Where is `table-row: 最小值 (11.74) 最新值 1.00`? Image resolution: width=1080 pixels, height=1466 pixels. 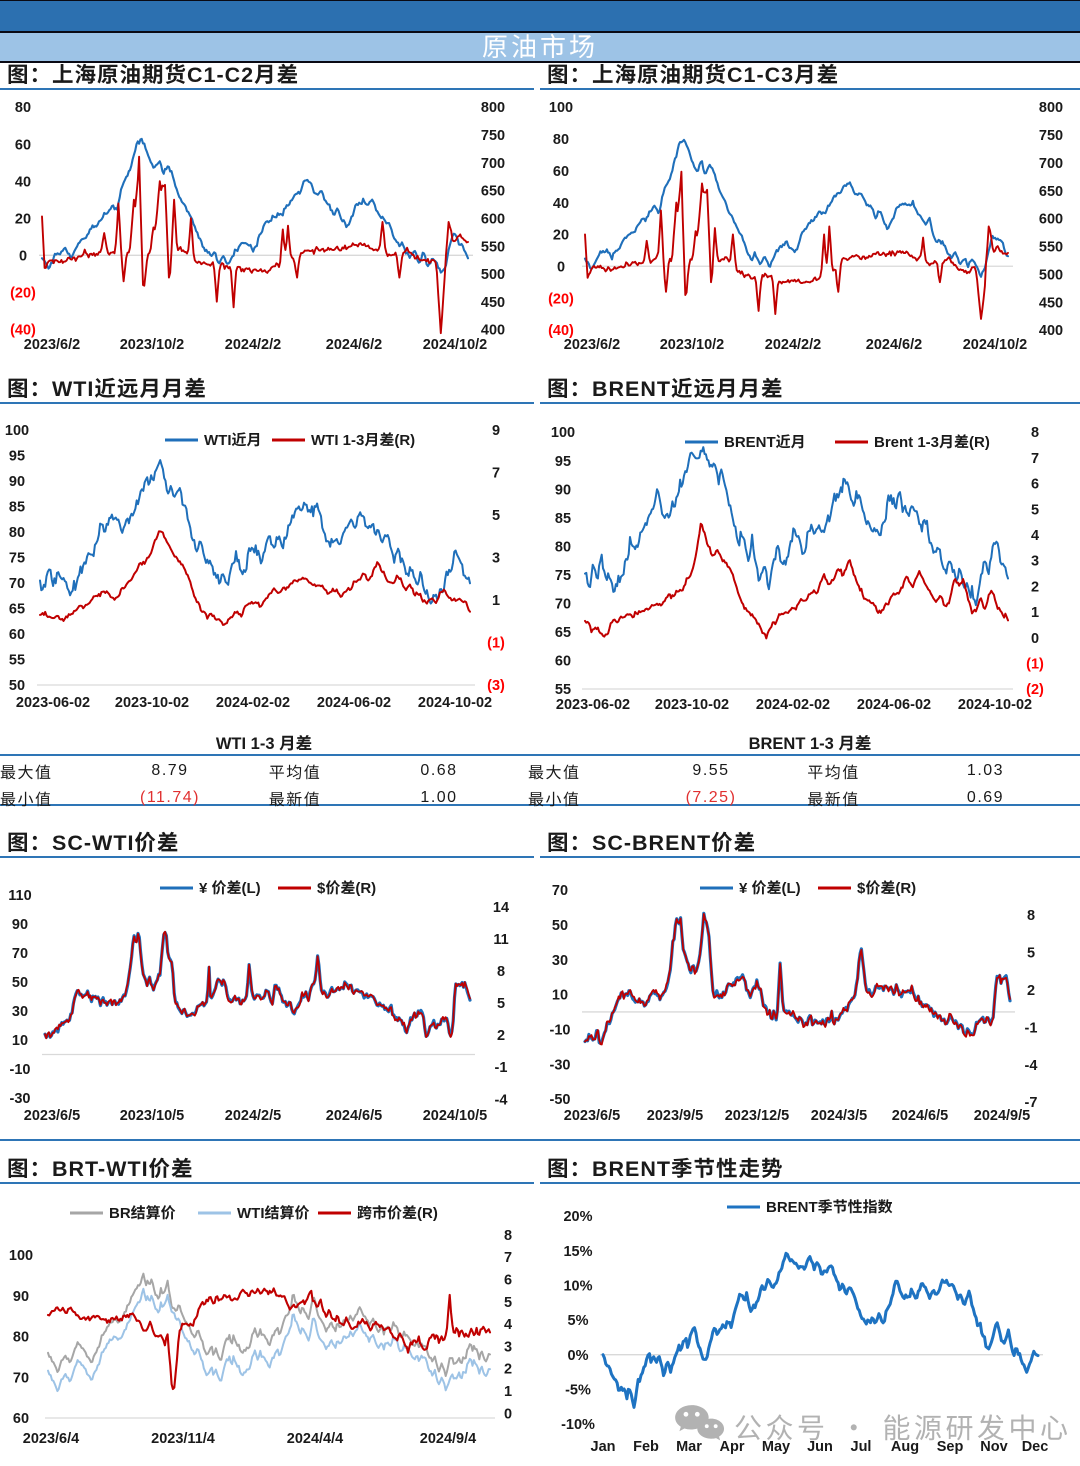
table-row: 最小值 (11.74) 最新值 1.00 is located at coordinates (261, 796).